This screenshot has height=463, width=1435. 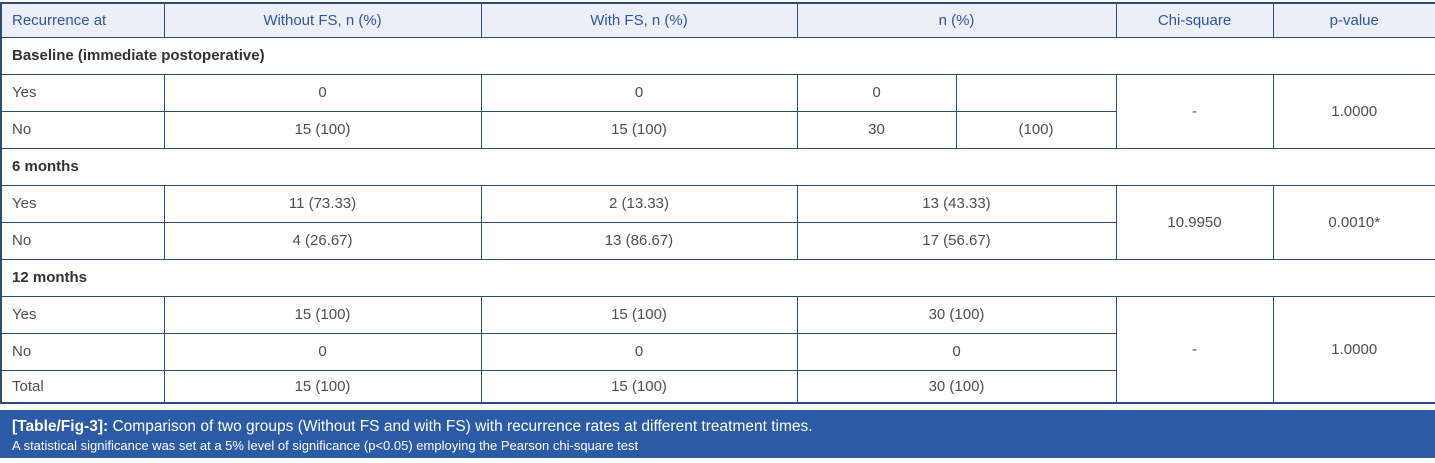 What do you see at coordinates (1036, 92) in the screenshot?
I see `cell-n-pct` at bounding box center [1036, 92].